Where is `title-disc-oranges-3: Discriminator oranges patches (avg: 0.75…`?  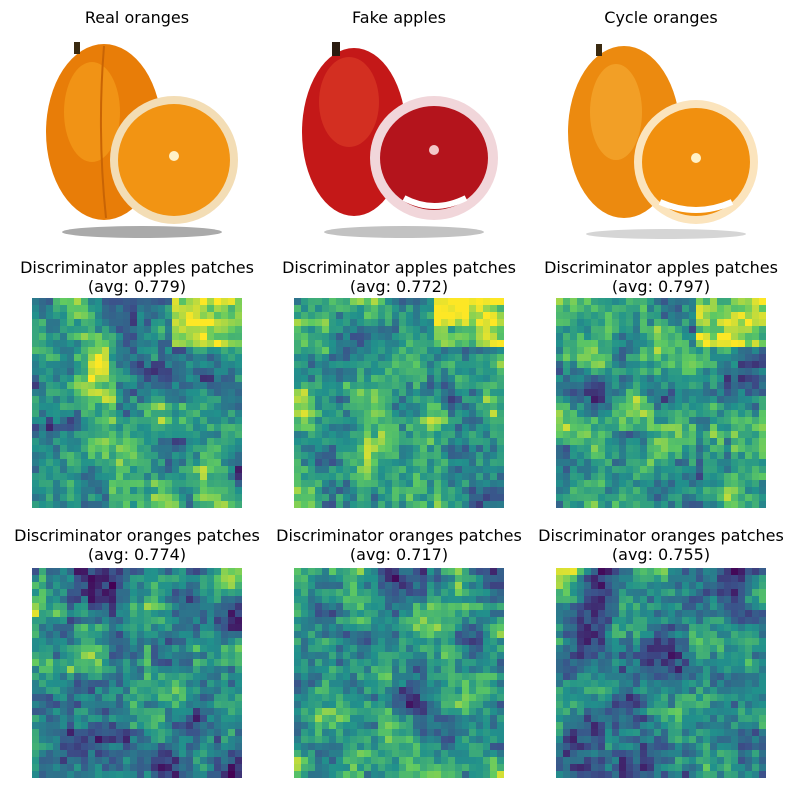
title-disc-oranges-3: Discriminator oranges patches (avg: 0.75… is located at coordinates (660, 545).